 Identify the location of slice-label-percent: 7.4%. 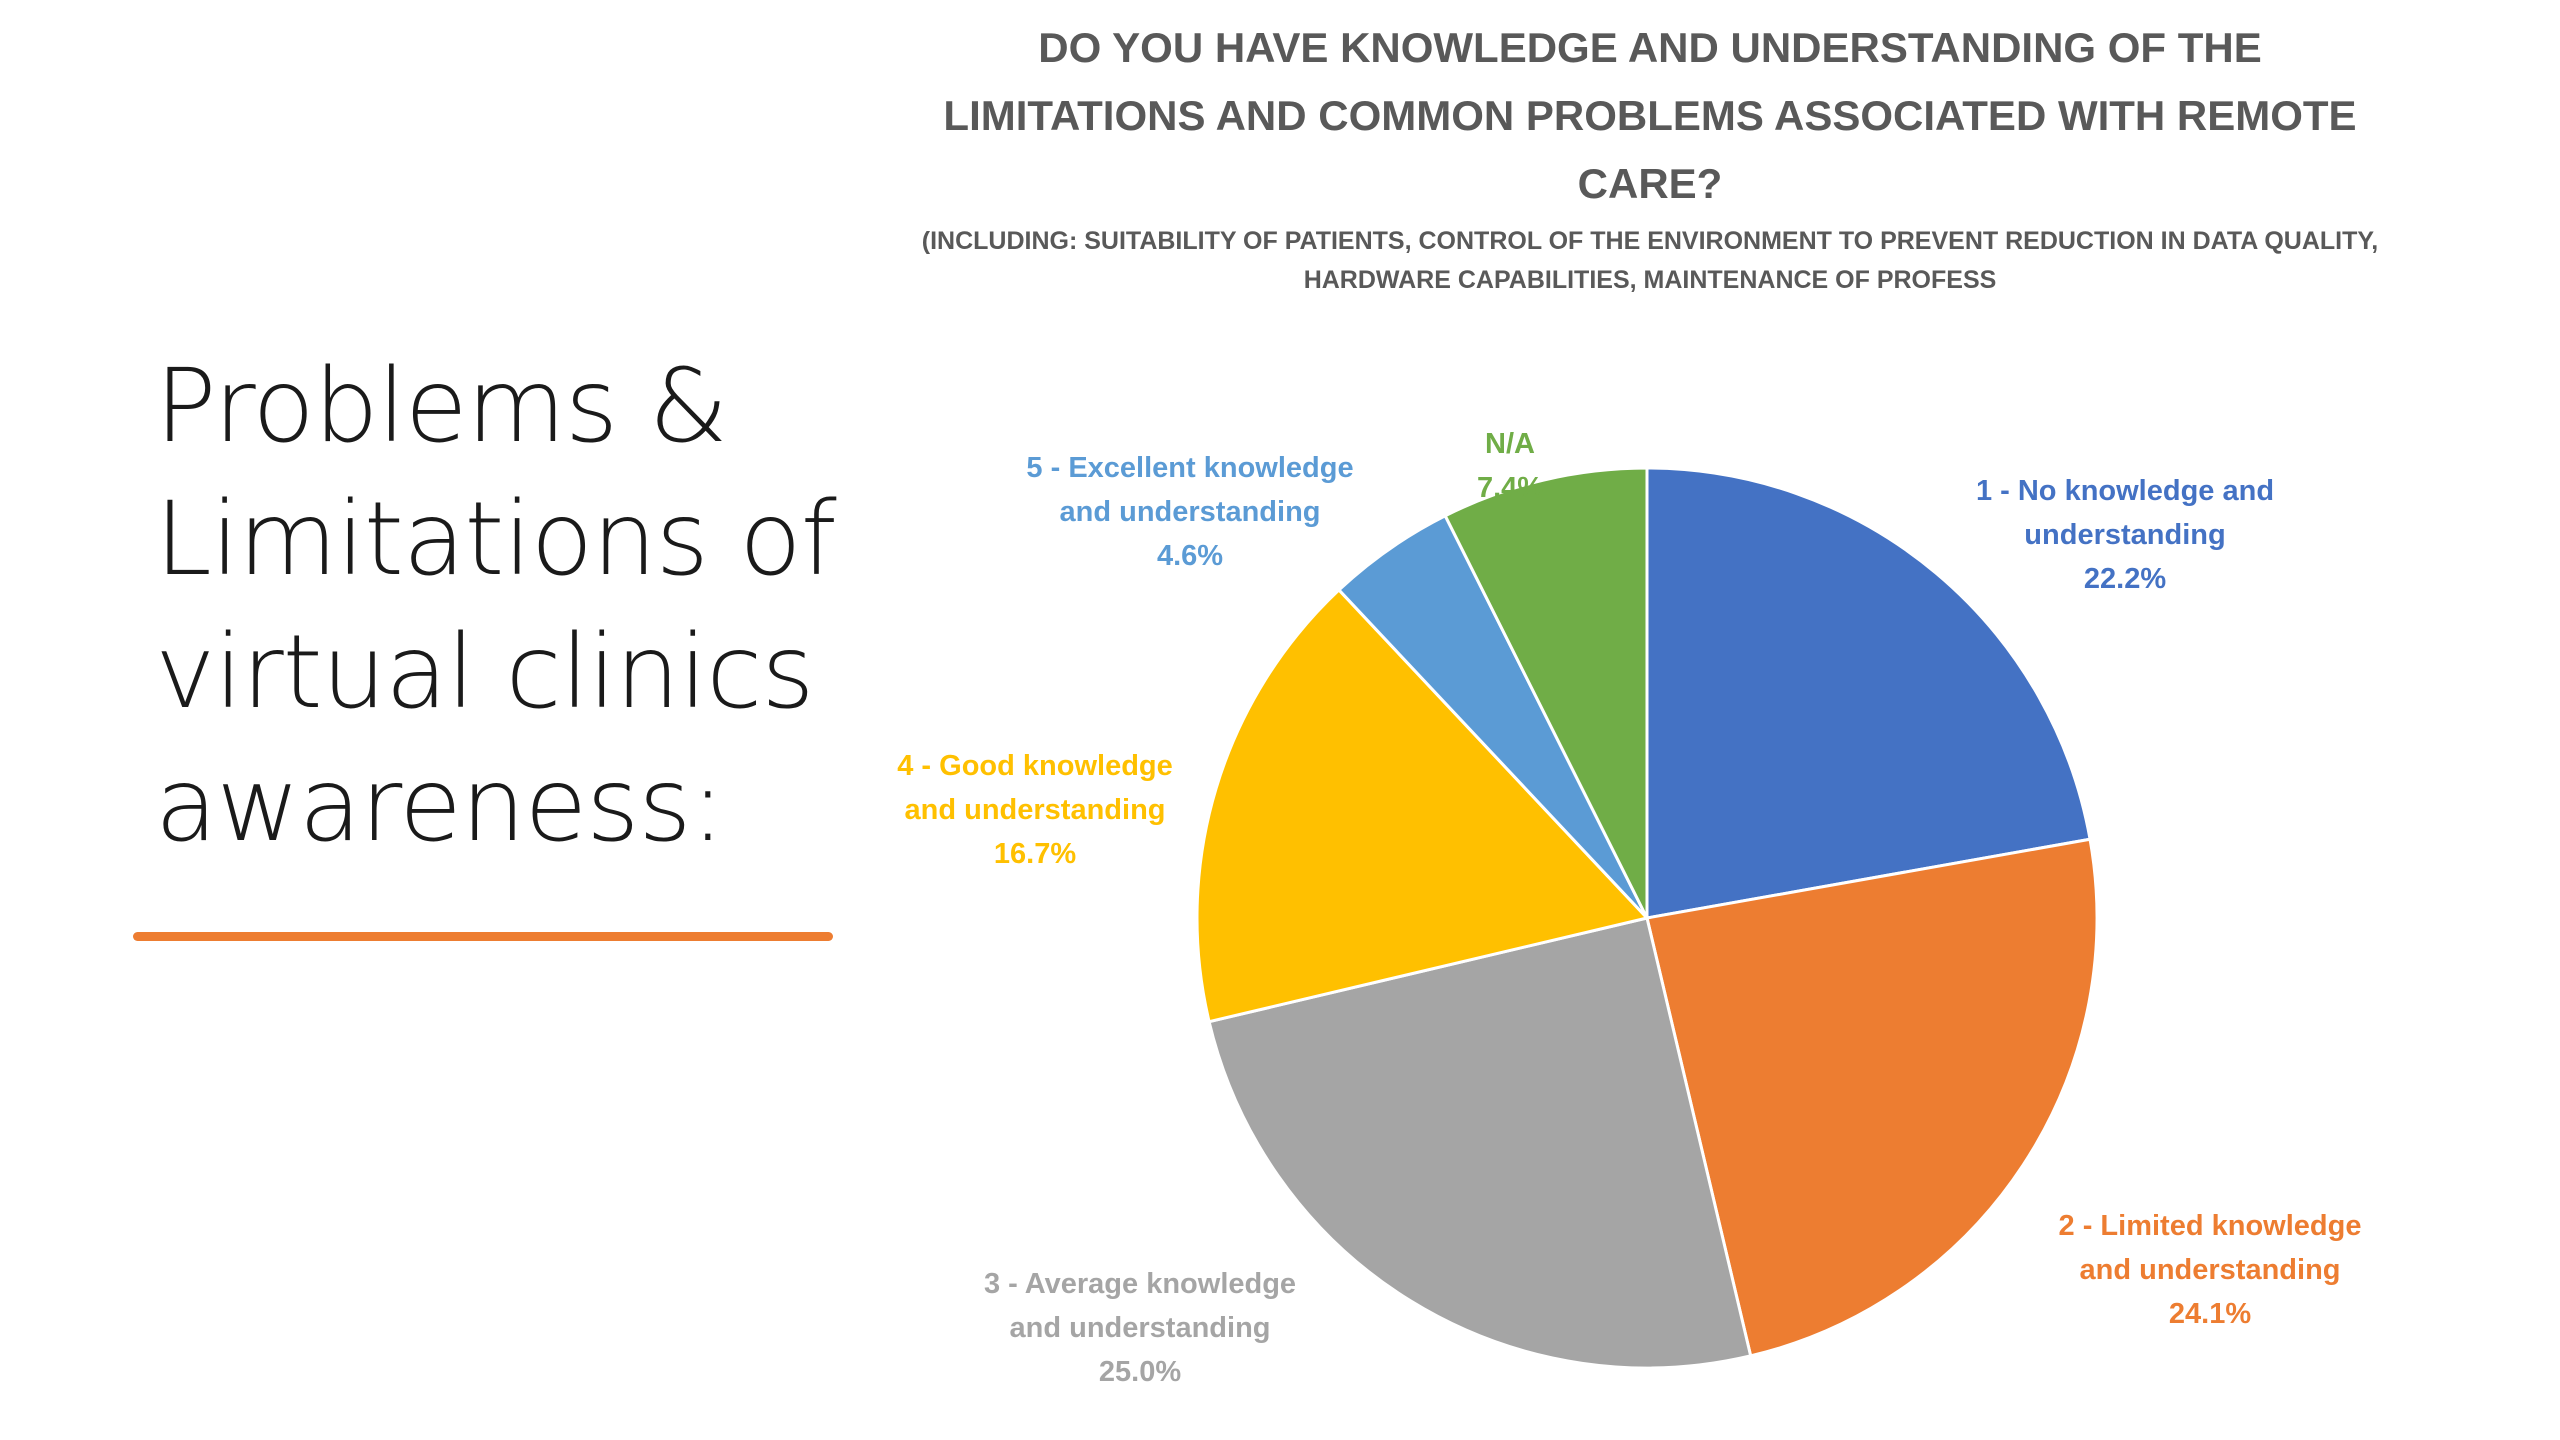
(1510, 488).